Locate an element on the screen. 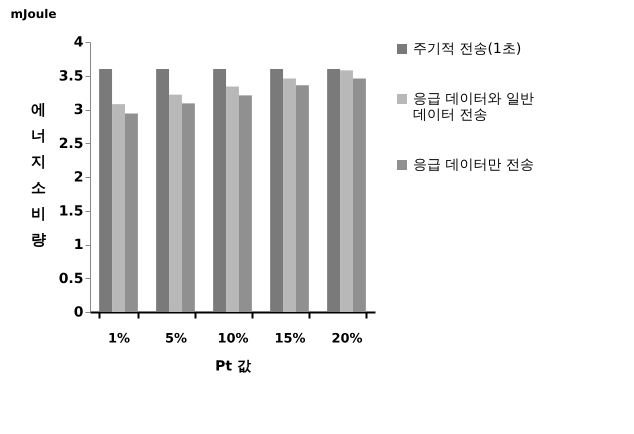  legend-label: 응급 데이터만 전송 is located at coordinates (473, 165).